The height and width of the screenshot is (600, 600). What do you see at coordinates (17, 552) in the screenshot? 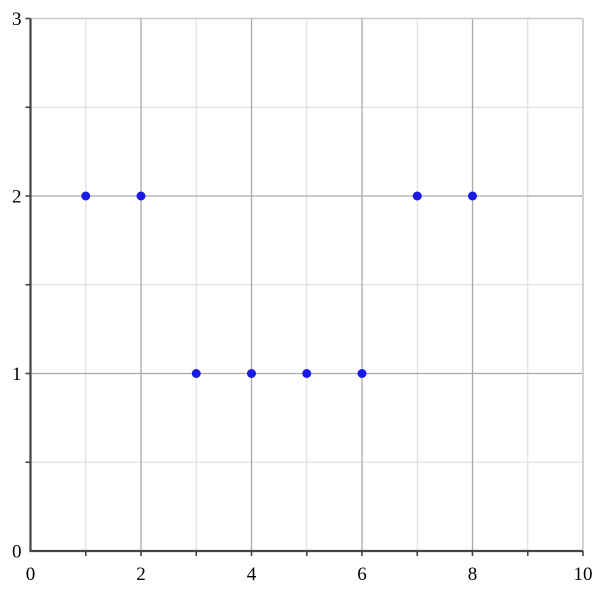
I see `y-axis-tick-label: 0` at bounding box center [17, 552].